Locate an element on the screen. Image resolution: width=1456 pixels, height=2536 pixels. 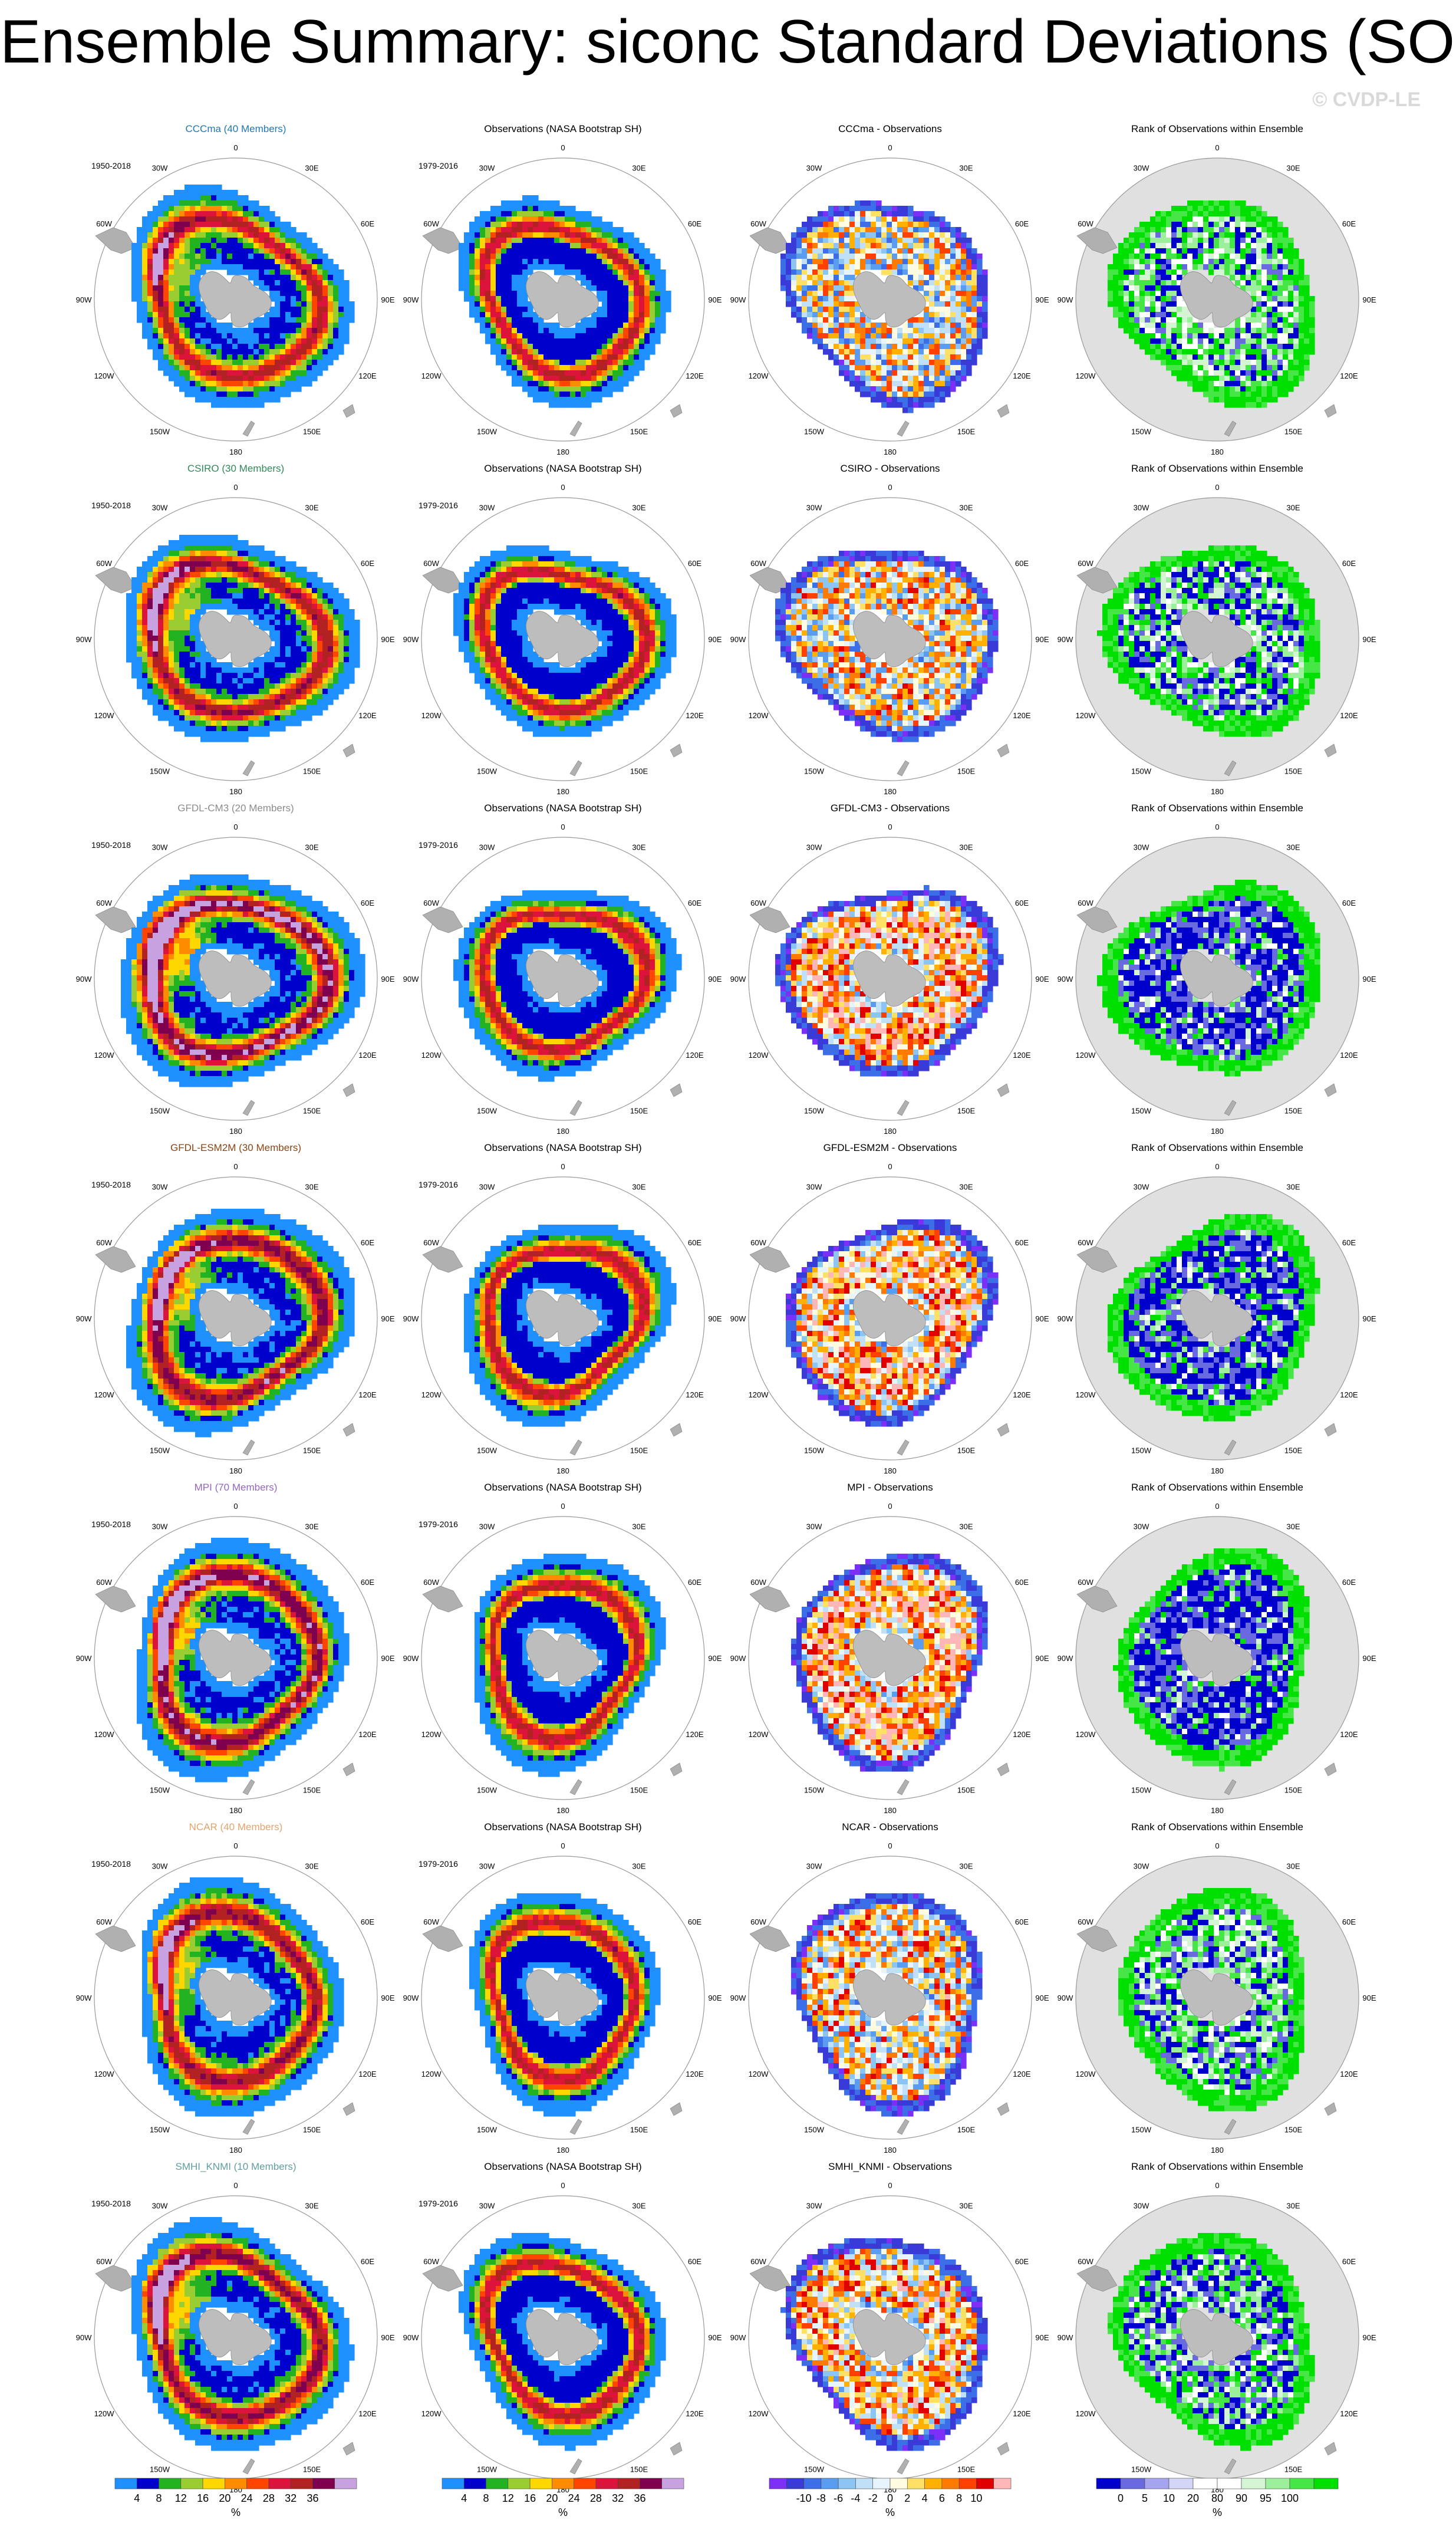
colorbar-tick: 8 is located at coordinates (486, 2498).